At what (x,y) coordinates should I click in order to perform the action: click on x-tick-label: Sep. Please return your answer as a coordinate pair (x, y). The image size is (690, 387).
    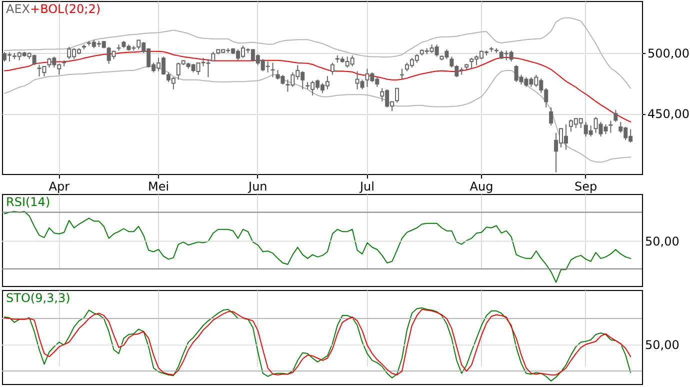
    Looking at the image, I should click on (586, 187).